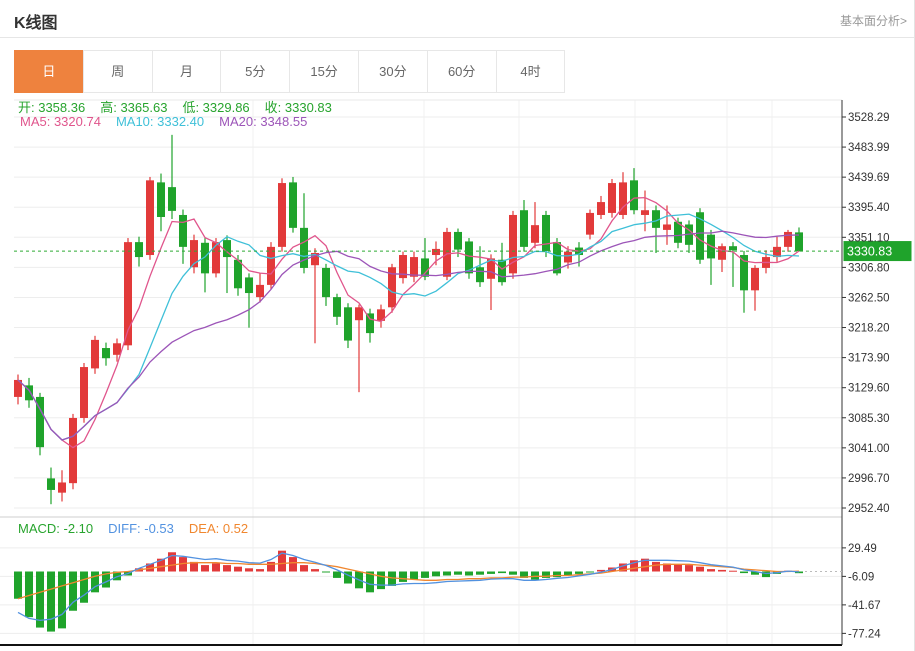 This screenshot has height=651, width=915. Describe the element at coordinates (873, 21) in the screenshot. I see `fundamental-analysis-link: 基本面分析>` at that location.